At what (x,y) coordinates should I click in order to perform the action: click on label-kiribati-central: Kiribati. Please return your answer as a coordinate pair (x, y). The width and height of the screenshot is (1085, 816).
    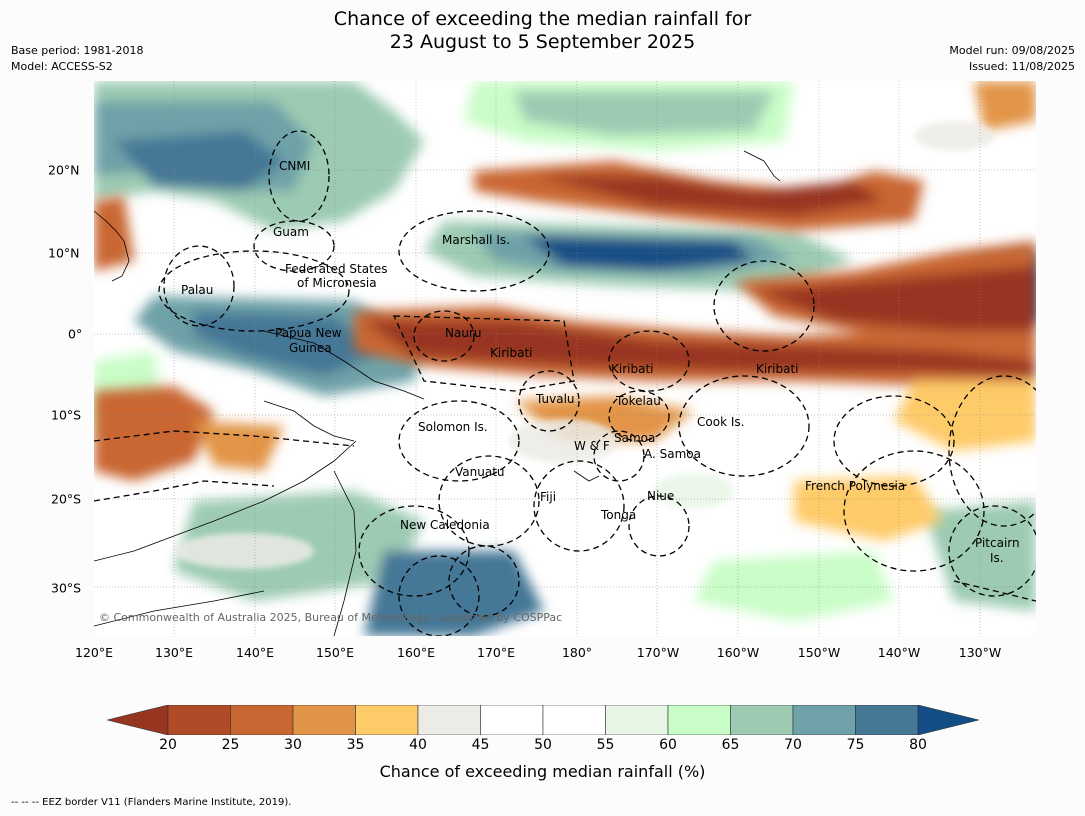
    Looking at the image, I should click on (632, 369).